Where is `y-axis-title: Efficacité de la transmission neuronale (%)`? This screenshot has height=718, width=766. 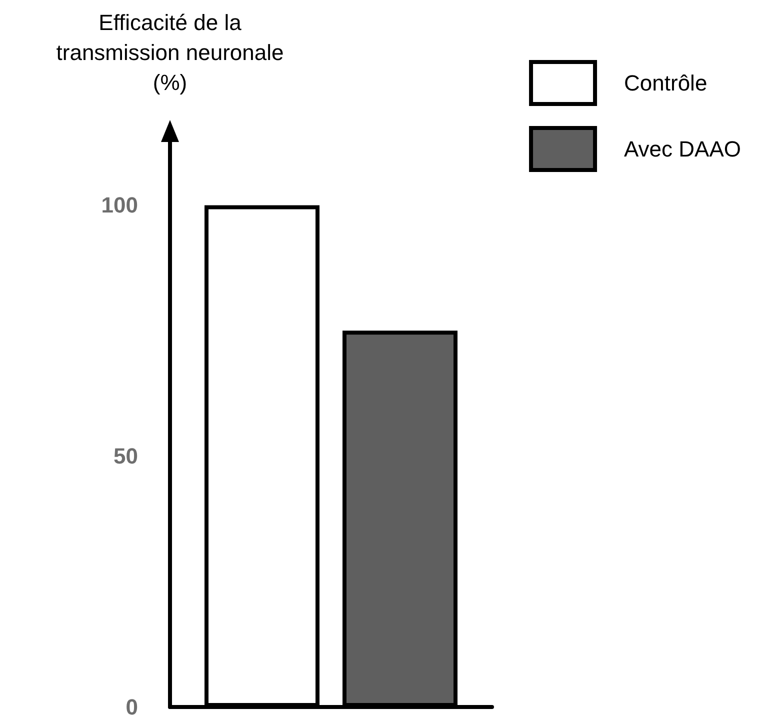
y-axis-title: Efficacité de la transmission neuronale (%) is located at coordinates (170, 53).